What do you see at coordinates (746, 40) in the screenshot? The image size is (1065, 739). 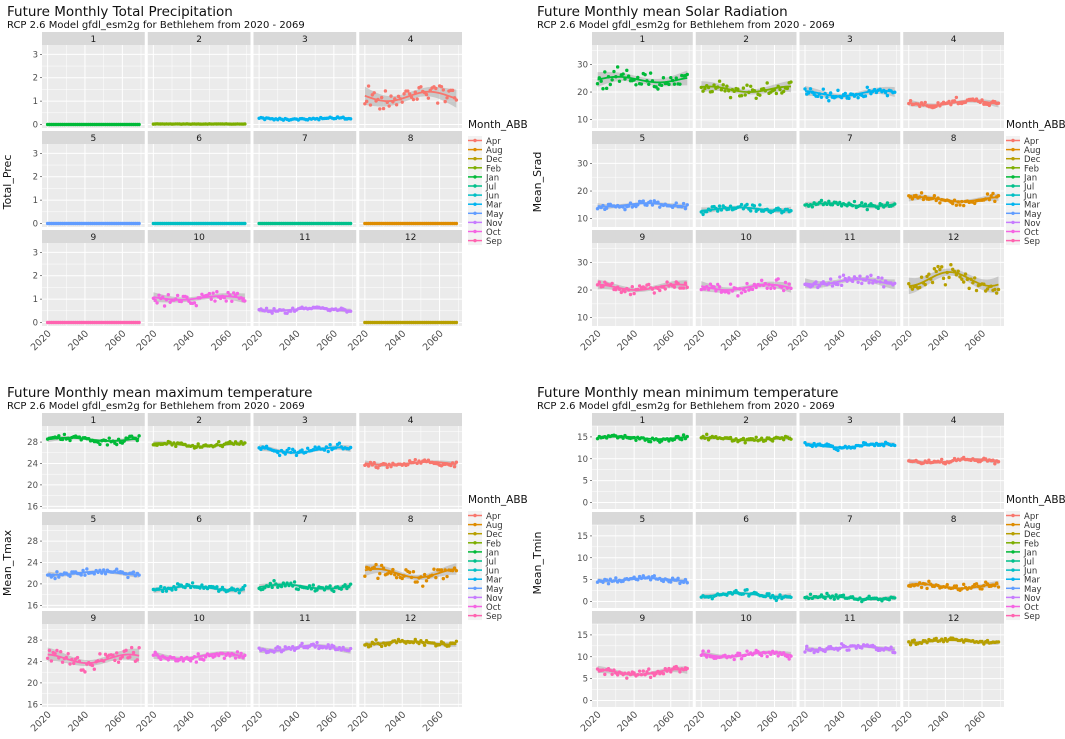 I see `facet-strip-label: 2` at bounding box center [746, 40].